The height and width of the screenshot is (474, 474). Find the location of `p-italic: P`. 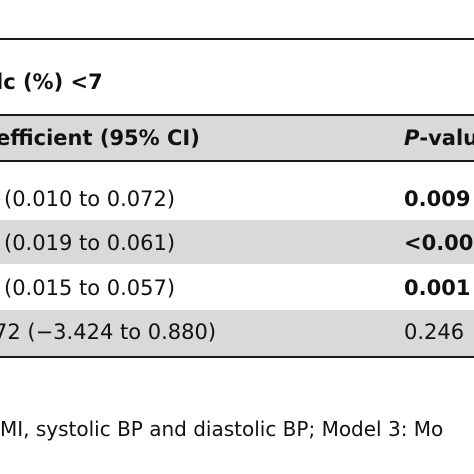

p-italic: P is located at coordinates (412, 138).